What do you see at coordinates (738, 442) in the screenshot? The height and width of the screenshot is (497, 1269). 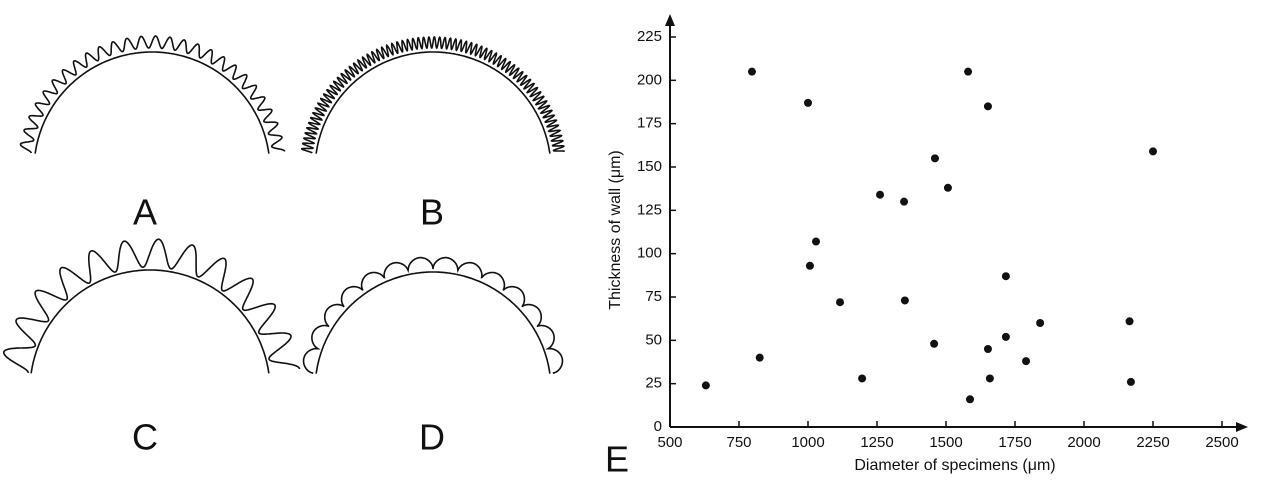 I see `x-tick-label: 750` at bounding box center [738, 442].